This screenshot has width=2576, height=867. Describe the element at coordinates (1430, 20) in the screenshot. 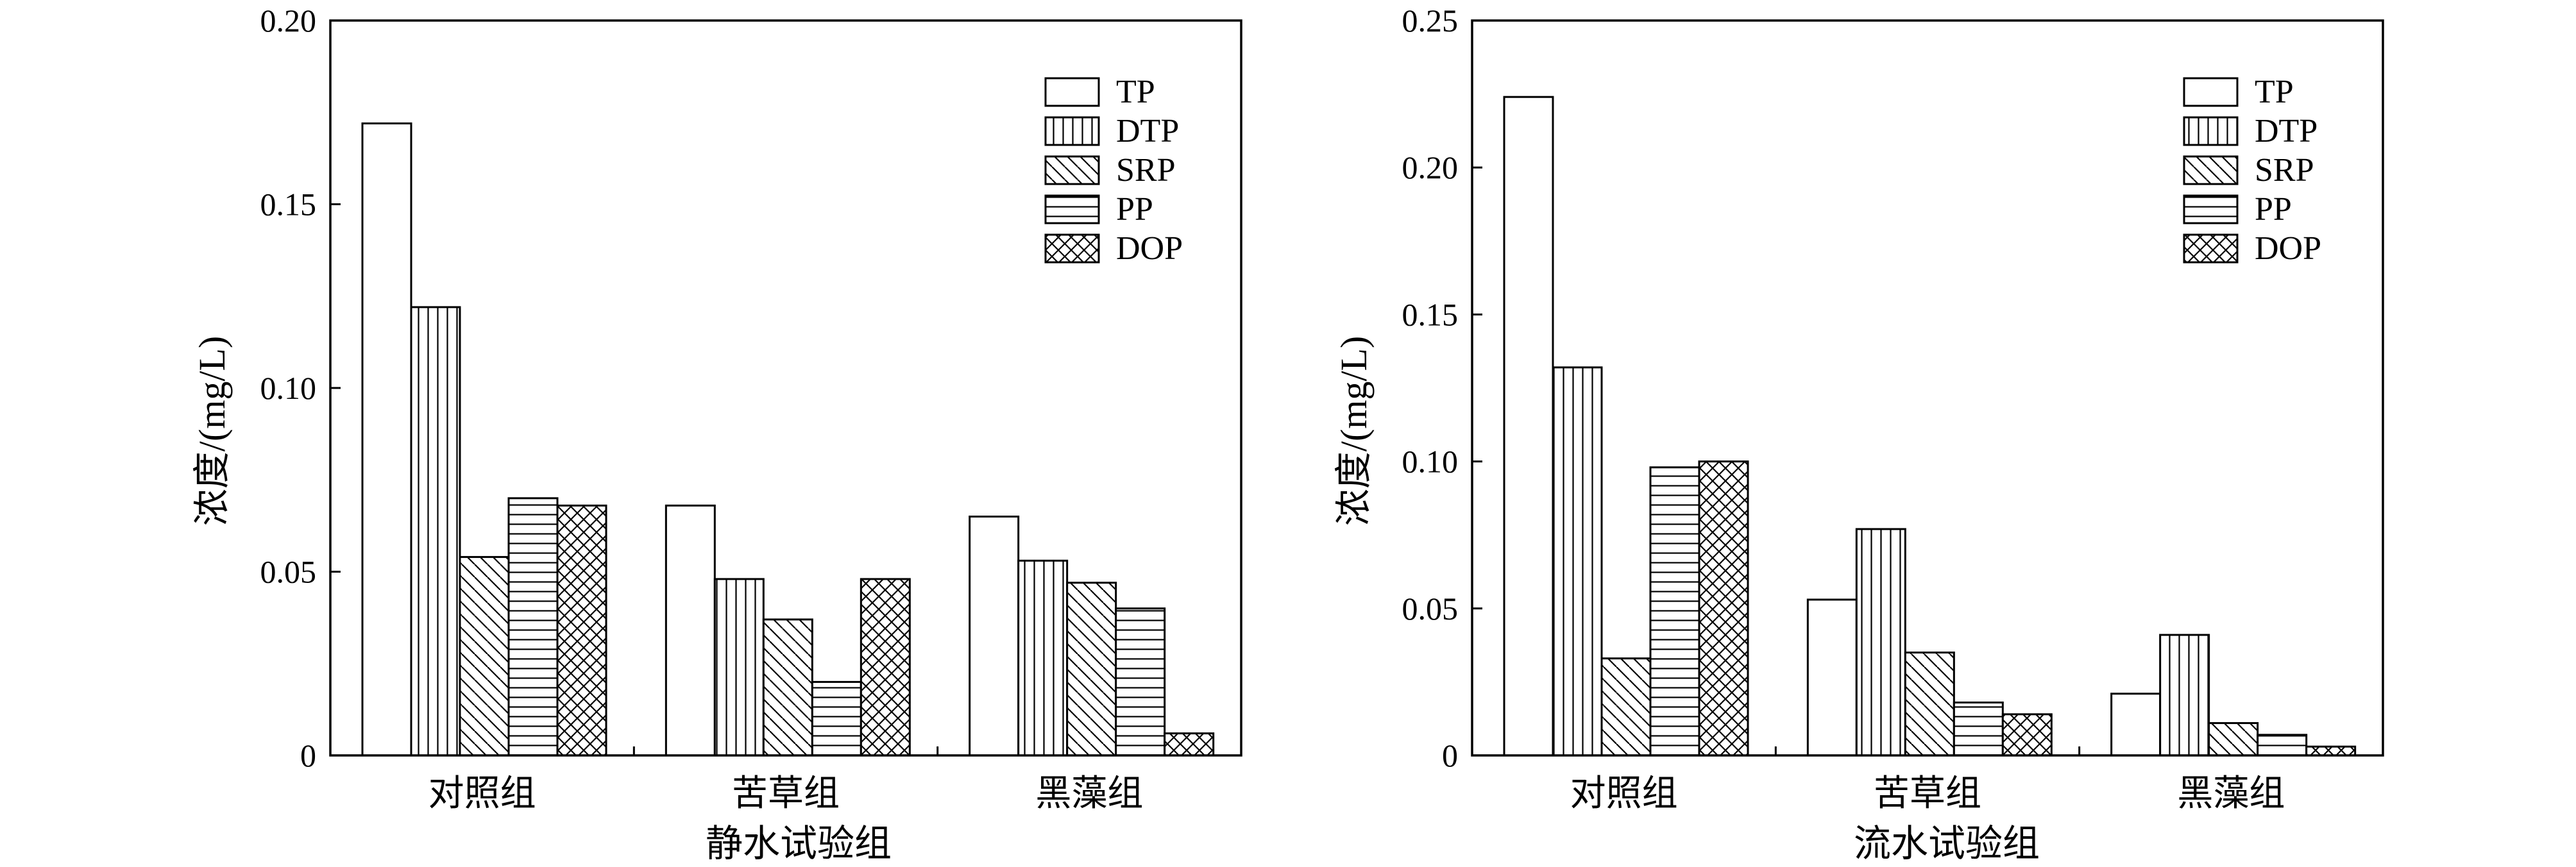

I see `y-tick-label: 0.25` at that location.